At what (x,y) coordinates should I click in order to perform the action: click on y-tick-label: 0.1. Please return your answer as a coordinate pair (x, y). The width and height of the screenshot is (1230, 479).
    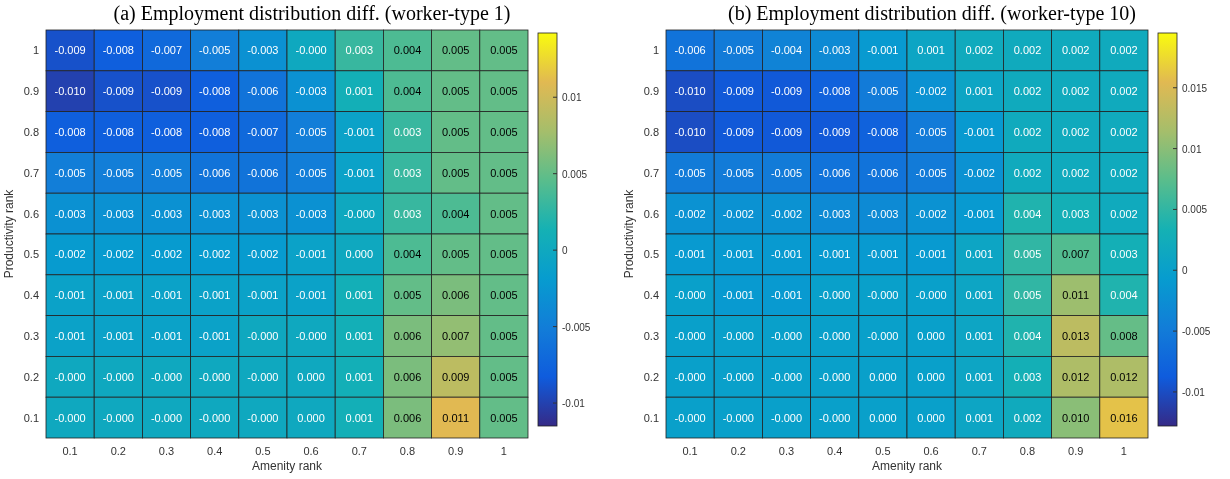
    Looking at the image, I should click on (31, 417).